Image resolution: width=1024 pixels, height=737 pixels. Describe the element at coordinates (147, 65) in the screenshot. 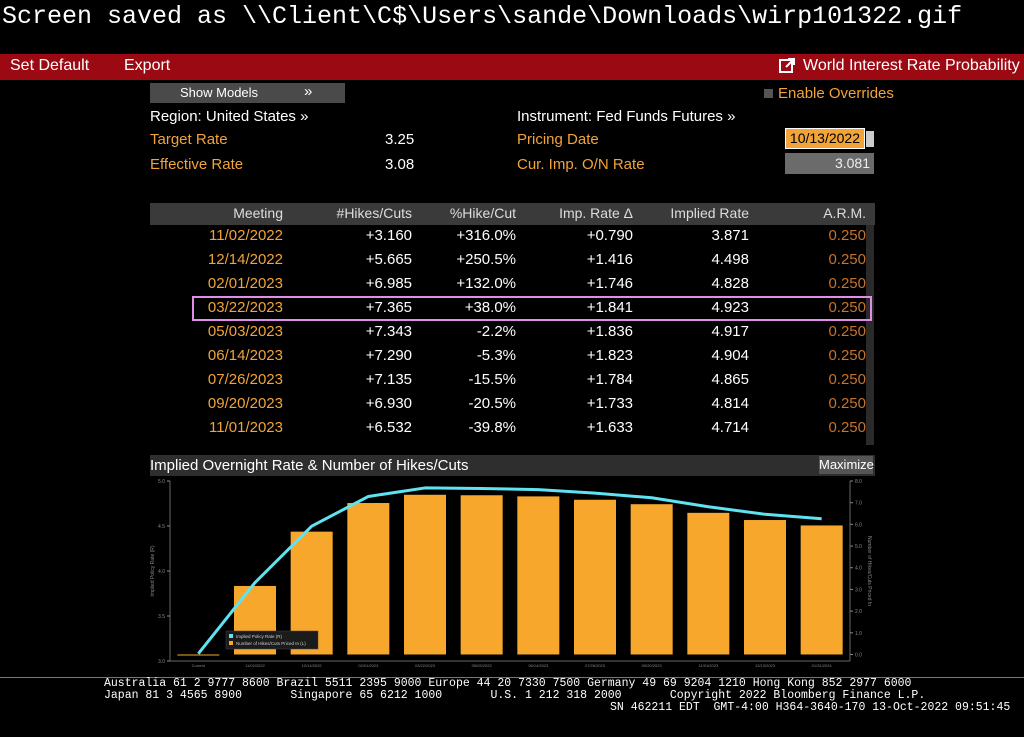

I see `menu-item: Export` at that location.